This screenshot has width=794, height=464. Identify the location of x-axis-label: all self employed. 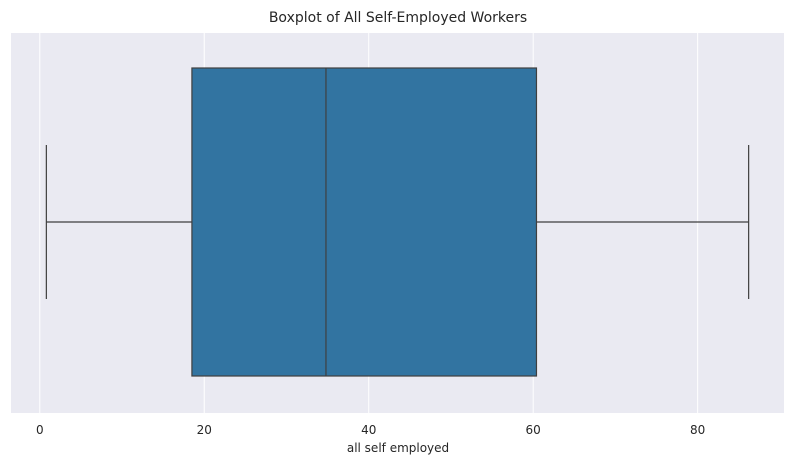
(398, 448).